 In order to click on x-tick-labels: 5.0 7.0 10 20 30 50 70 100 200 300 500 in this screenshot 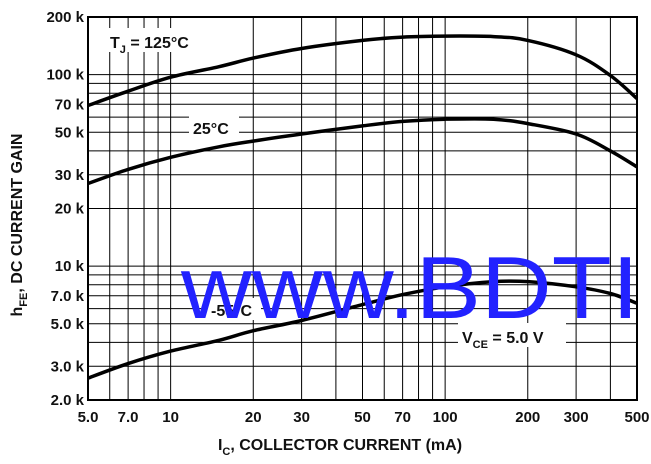, I will do `click(364, 417)`.